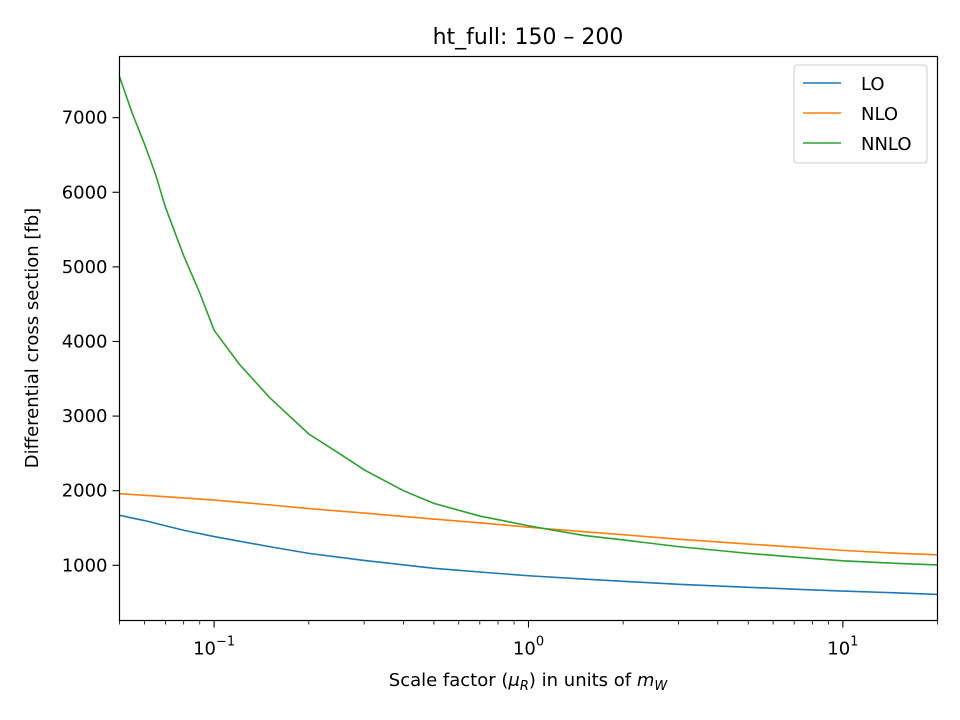 This screenshot has height=720, width=960. I want to click on x-tick-label: 10¹, so click(842, 647).